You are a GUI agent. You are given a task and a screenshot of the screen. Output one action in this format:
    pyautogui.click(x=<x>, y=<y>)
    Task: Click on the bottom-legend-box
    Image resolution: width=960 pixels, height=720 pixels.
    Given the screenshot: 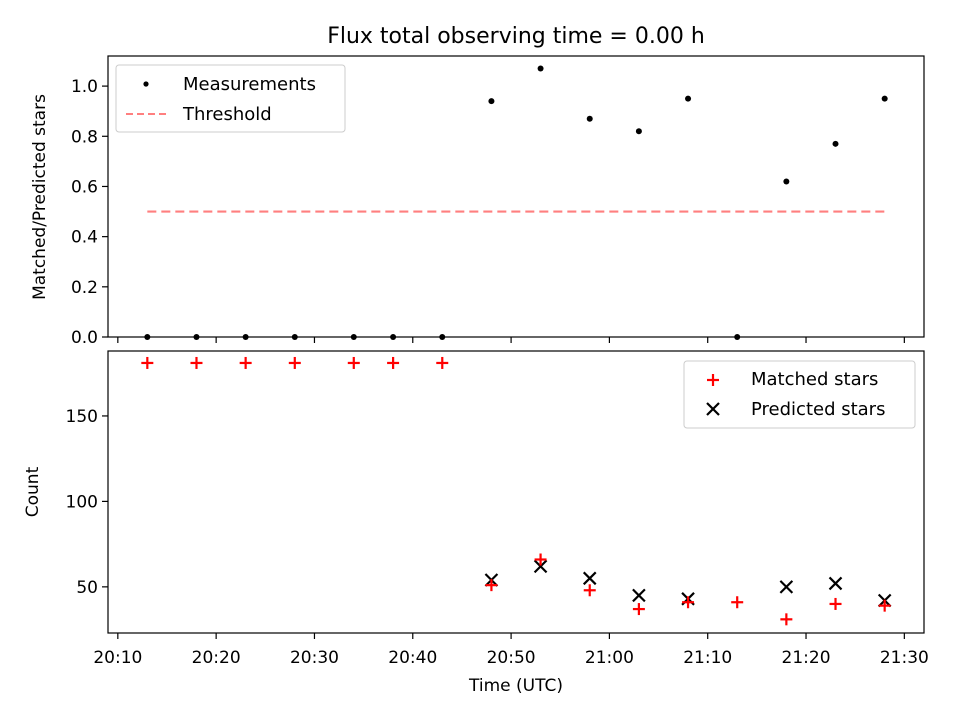 What is the action you would take?
    pyautogui.click(x=799, y=394)
    